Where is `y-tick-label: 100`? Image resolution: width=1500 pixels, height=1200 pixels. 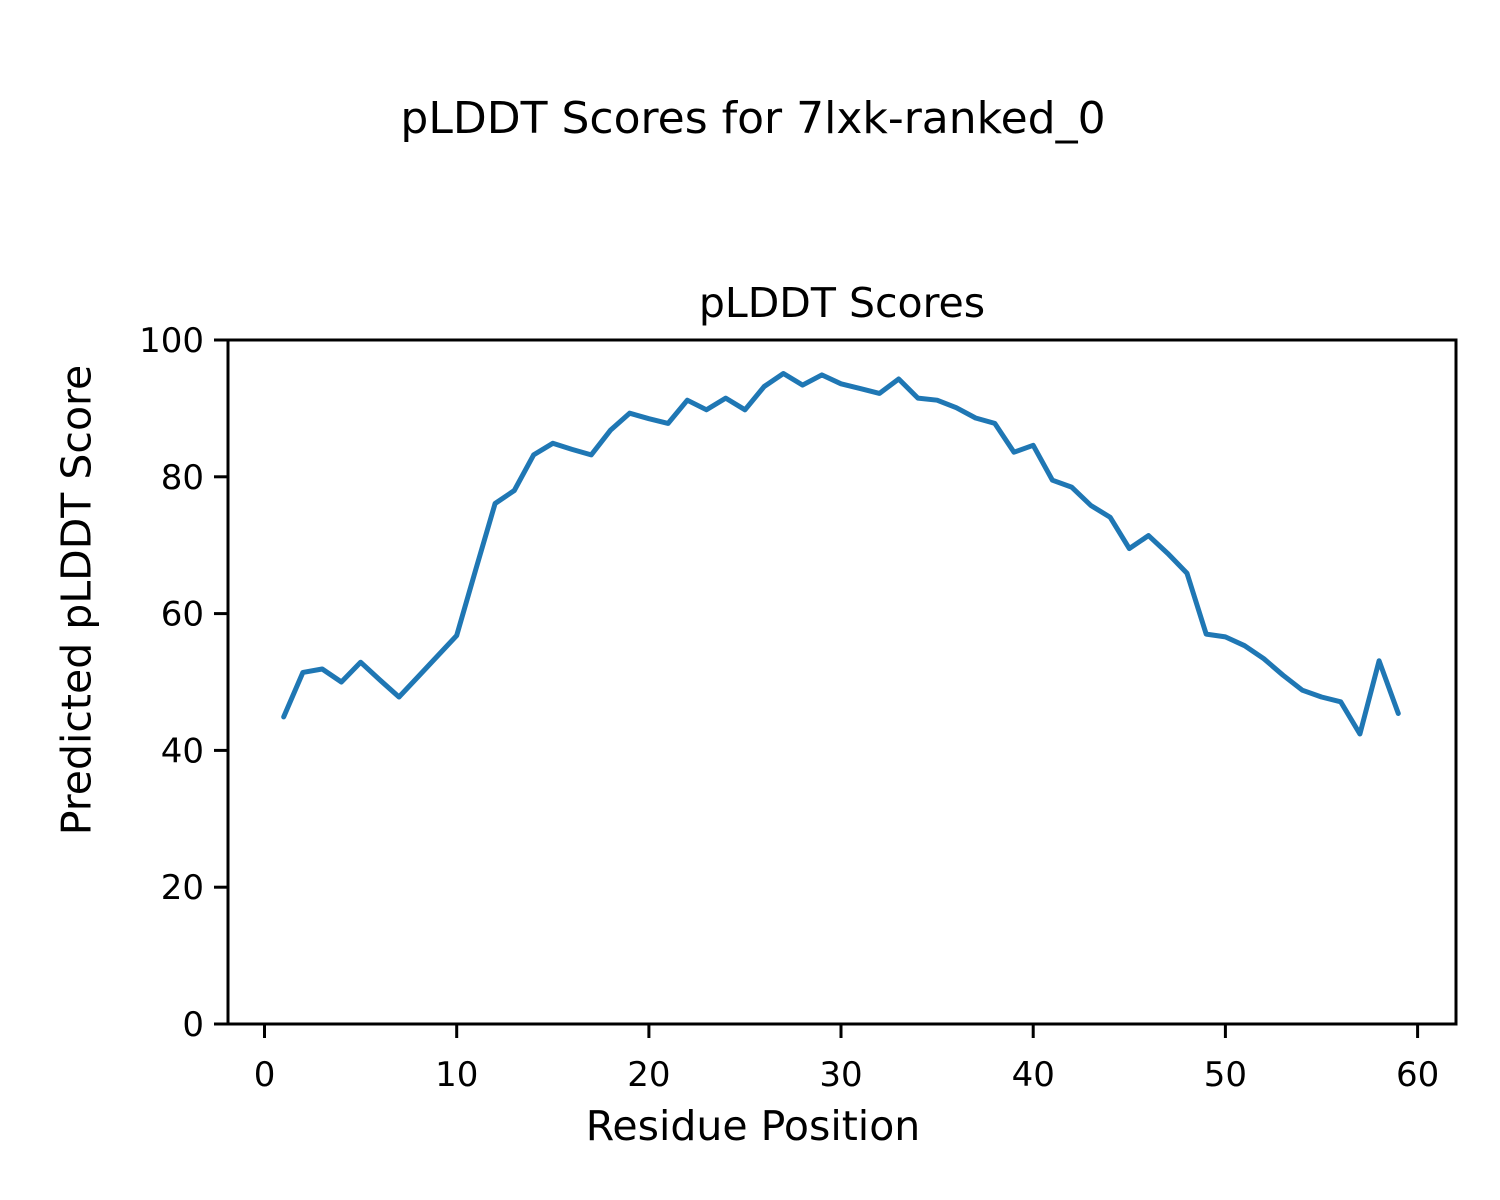 y-tick-label: 100 is located at coordinates (171, 341).